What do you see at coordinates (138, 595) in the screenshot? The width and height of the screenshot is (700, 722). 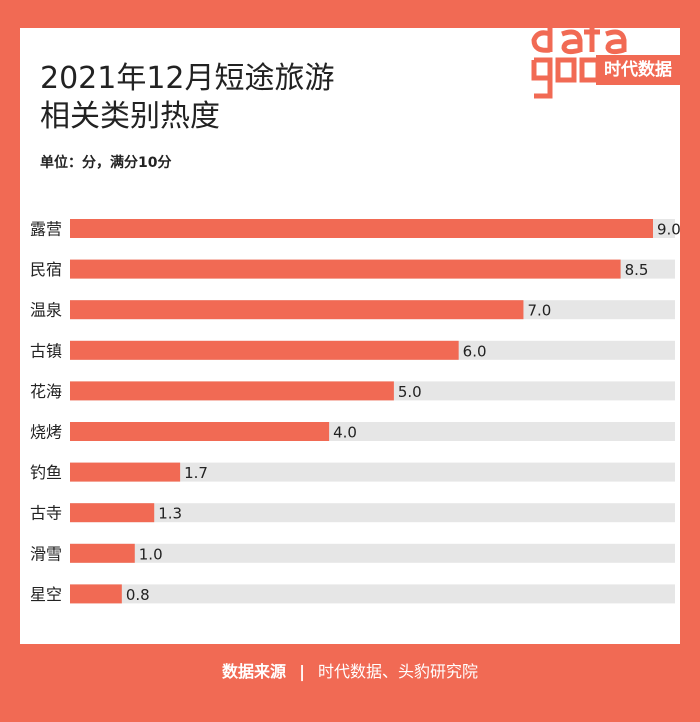 I see `value-label: 0.8` at bounding box center [138, 595].